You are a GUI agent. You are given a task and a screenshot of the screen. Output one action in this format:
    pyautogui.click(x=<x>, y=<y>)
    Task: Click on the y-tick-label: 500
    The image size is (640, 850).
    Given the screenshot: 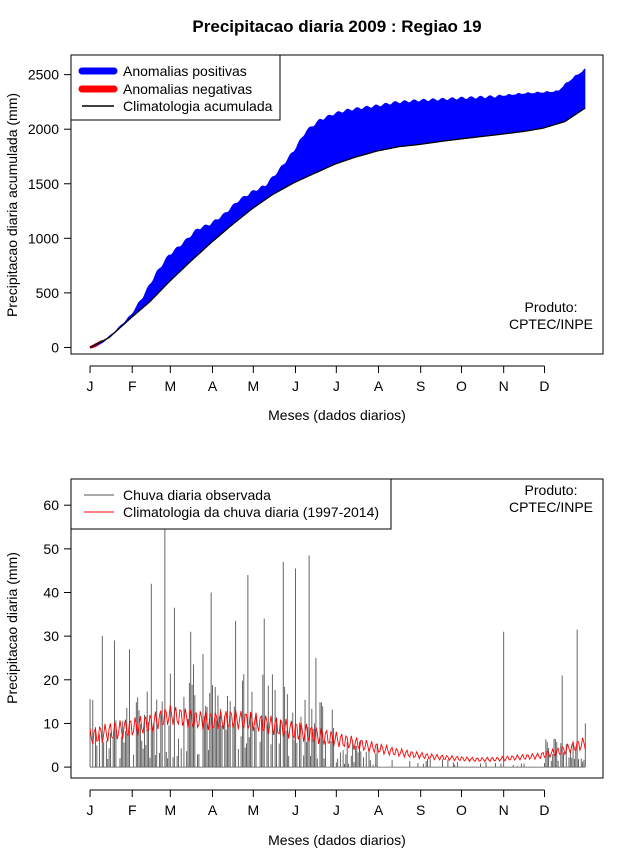 What is the action you would take?
    pyautogui.click(x=48, y=293)
    